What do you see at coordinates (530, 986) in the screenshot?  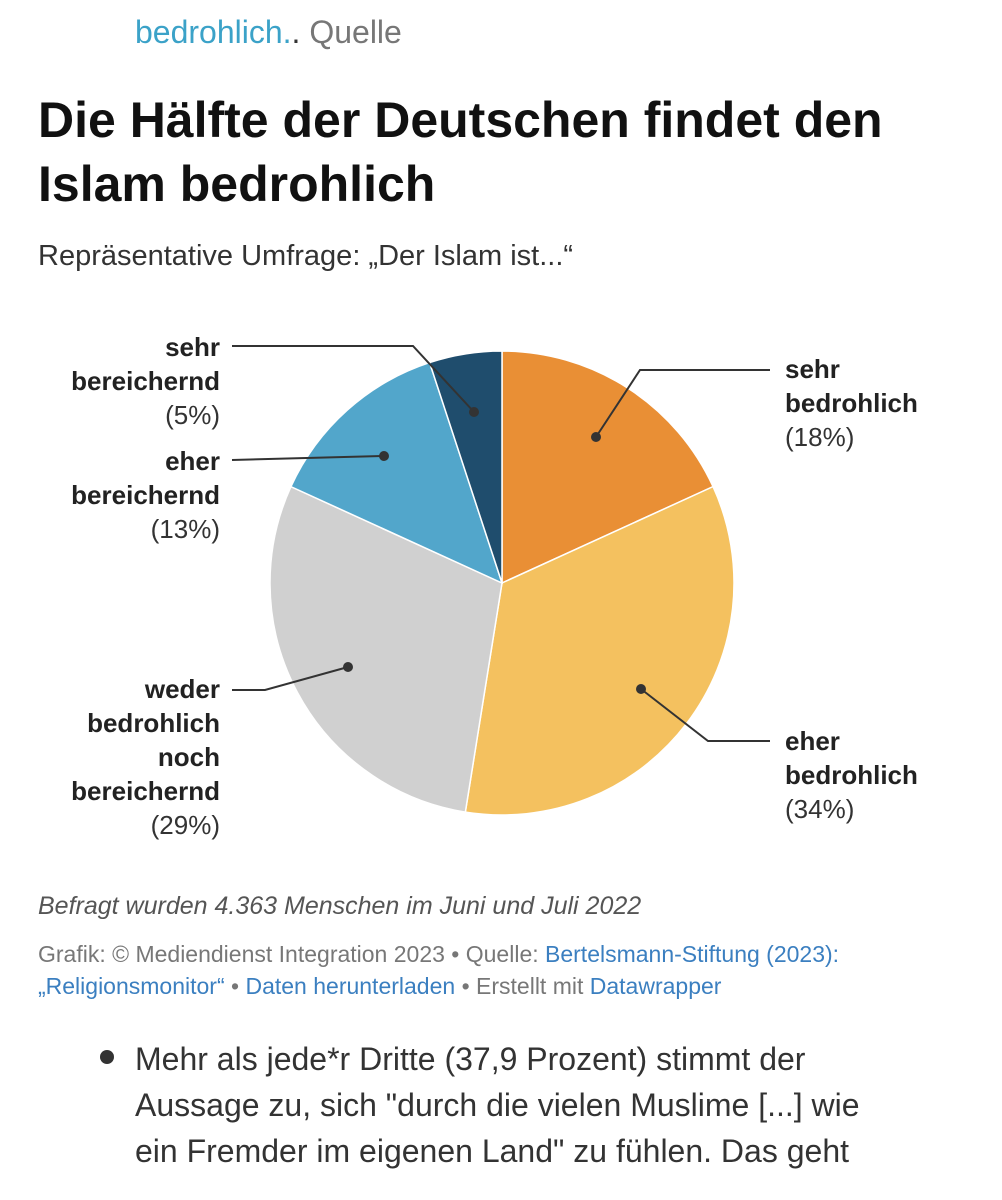 I see `created-with-label: Erstellt mit` at bounding box center [530, 986].